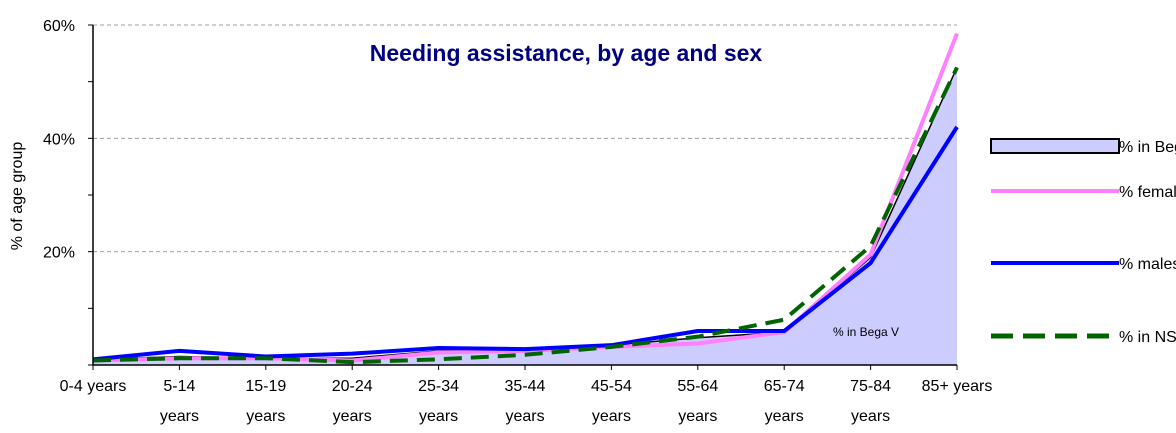 Image resolution: width=1176 pixels, height=433 pixels. What do you see at coordinates (697, 401) in the screenshot?
I see `x-tick-label: 55-64 years` at bounding box center [697, 401].